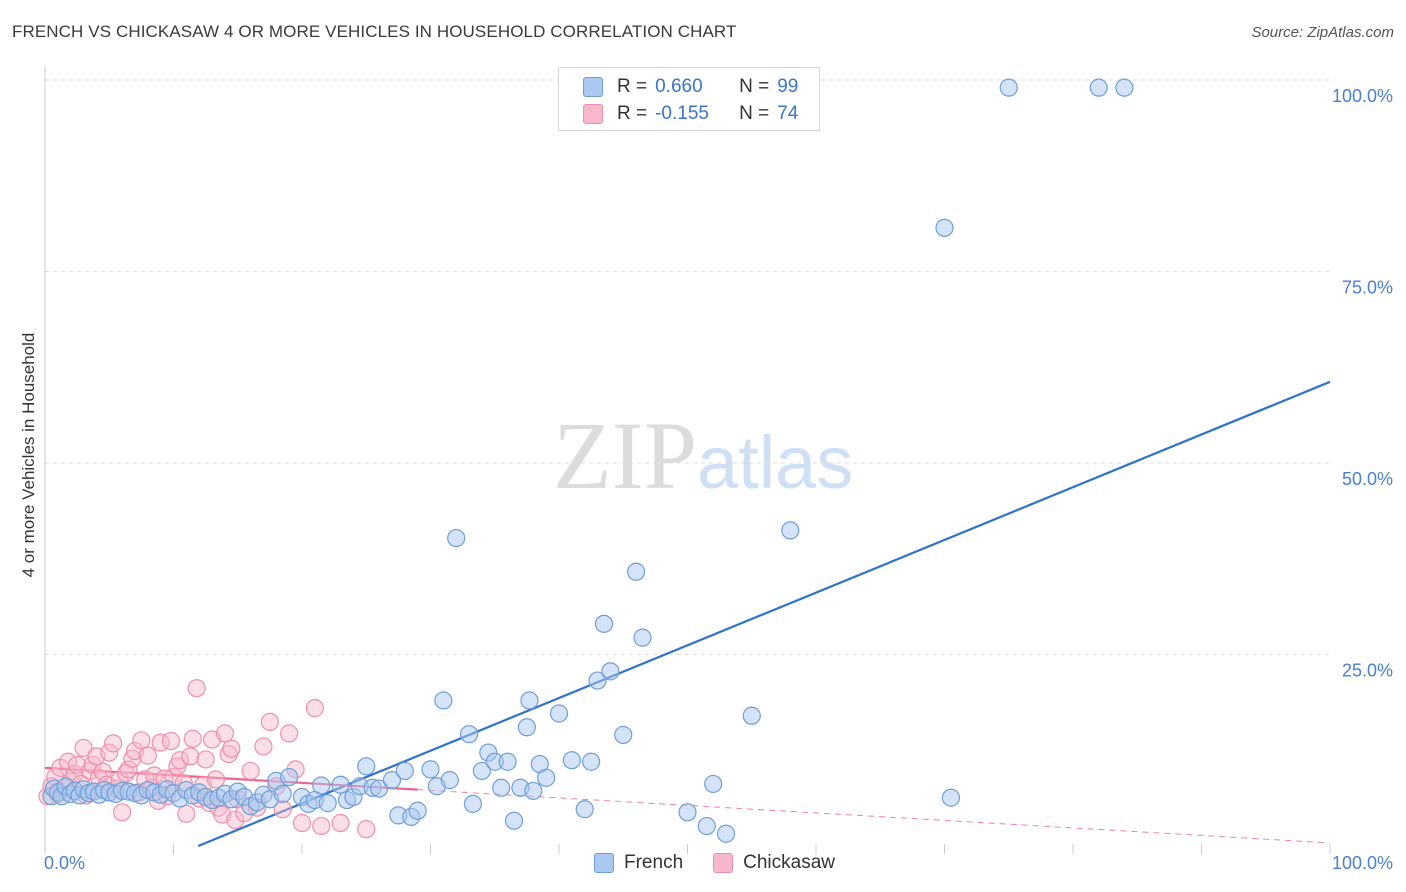  I want to click on bottom-legend: French Chickasaw, so click(729, 863).